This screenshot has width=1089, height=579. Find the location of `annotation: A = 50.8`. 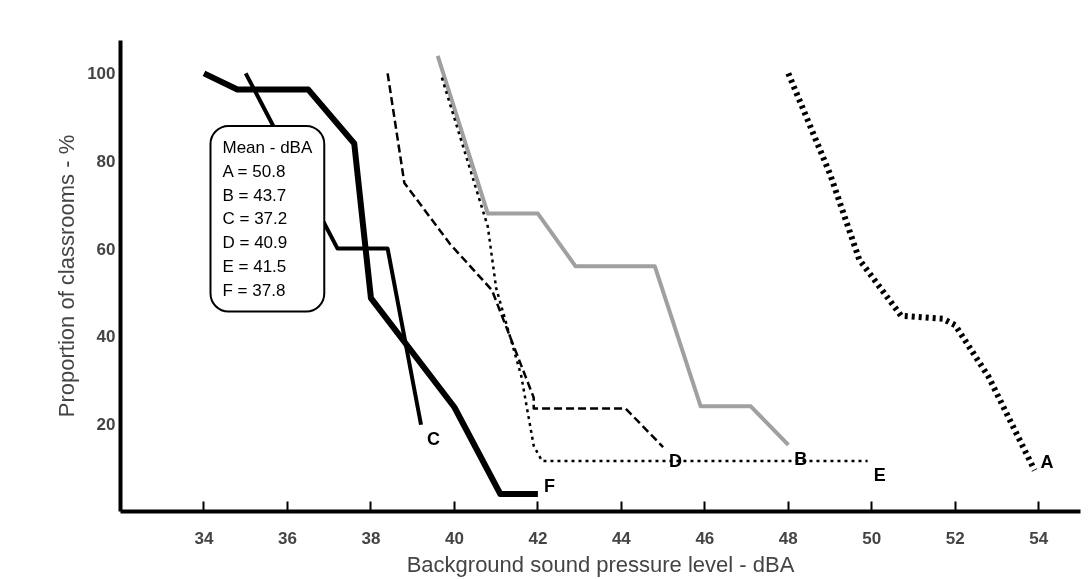

annotation: A = 50.8 is located at coordinates (254, 171).